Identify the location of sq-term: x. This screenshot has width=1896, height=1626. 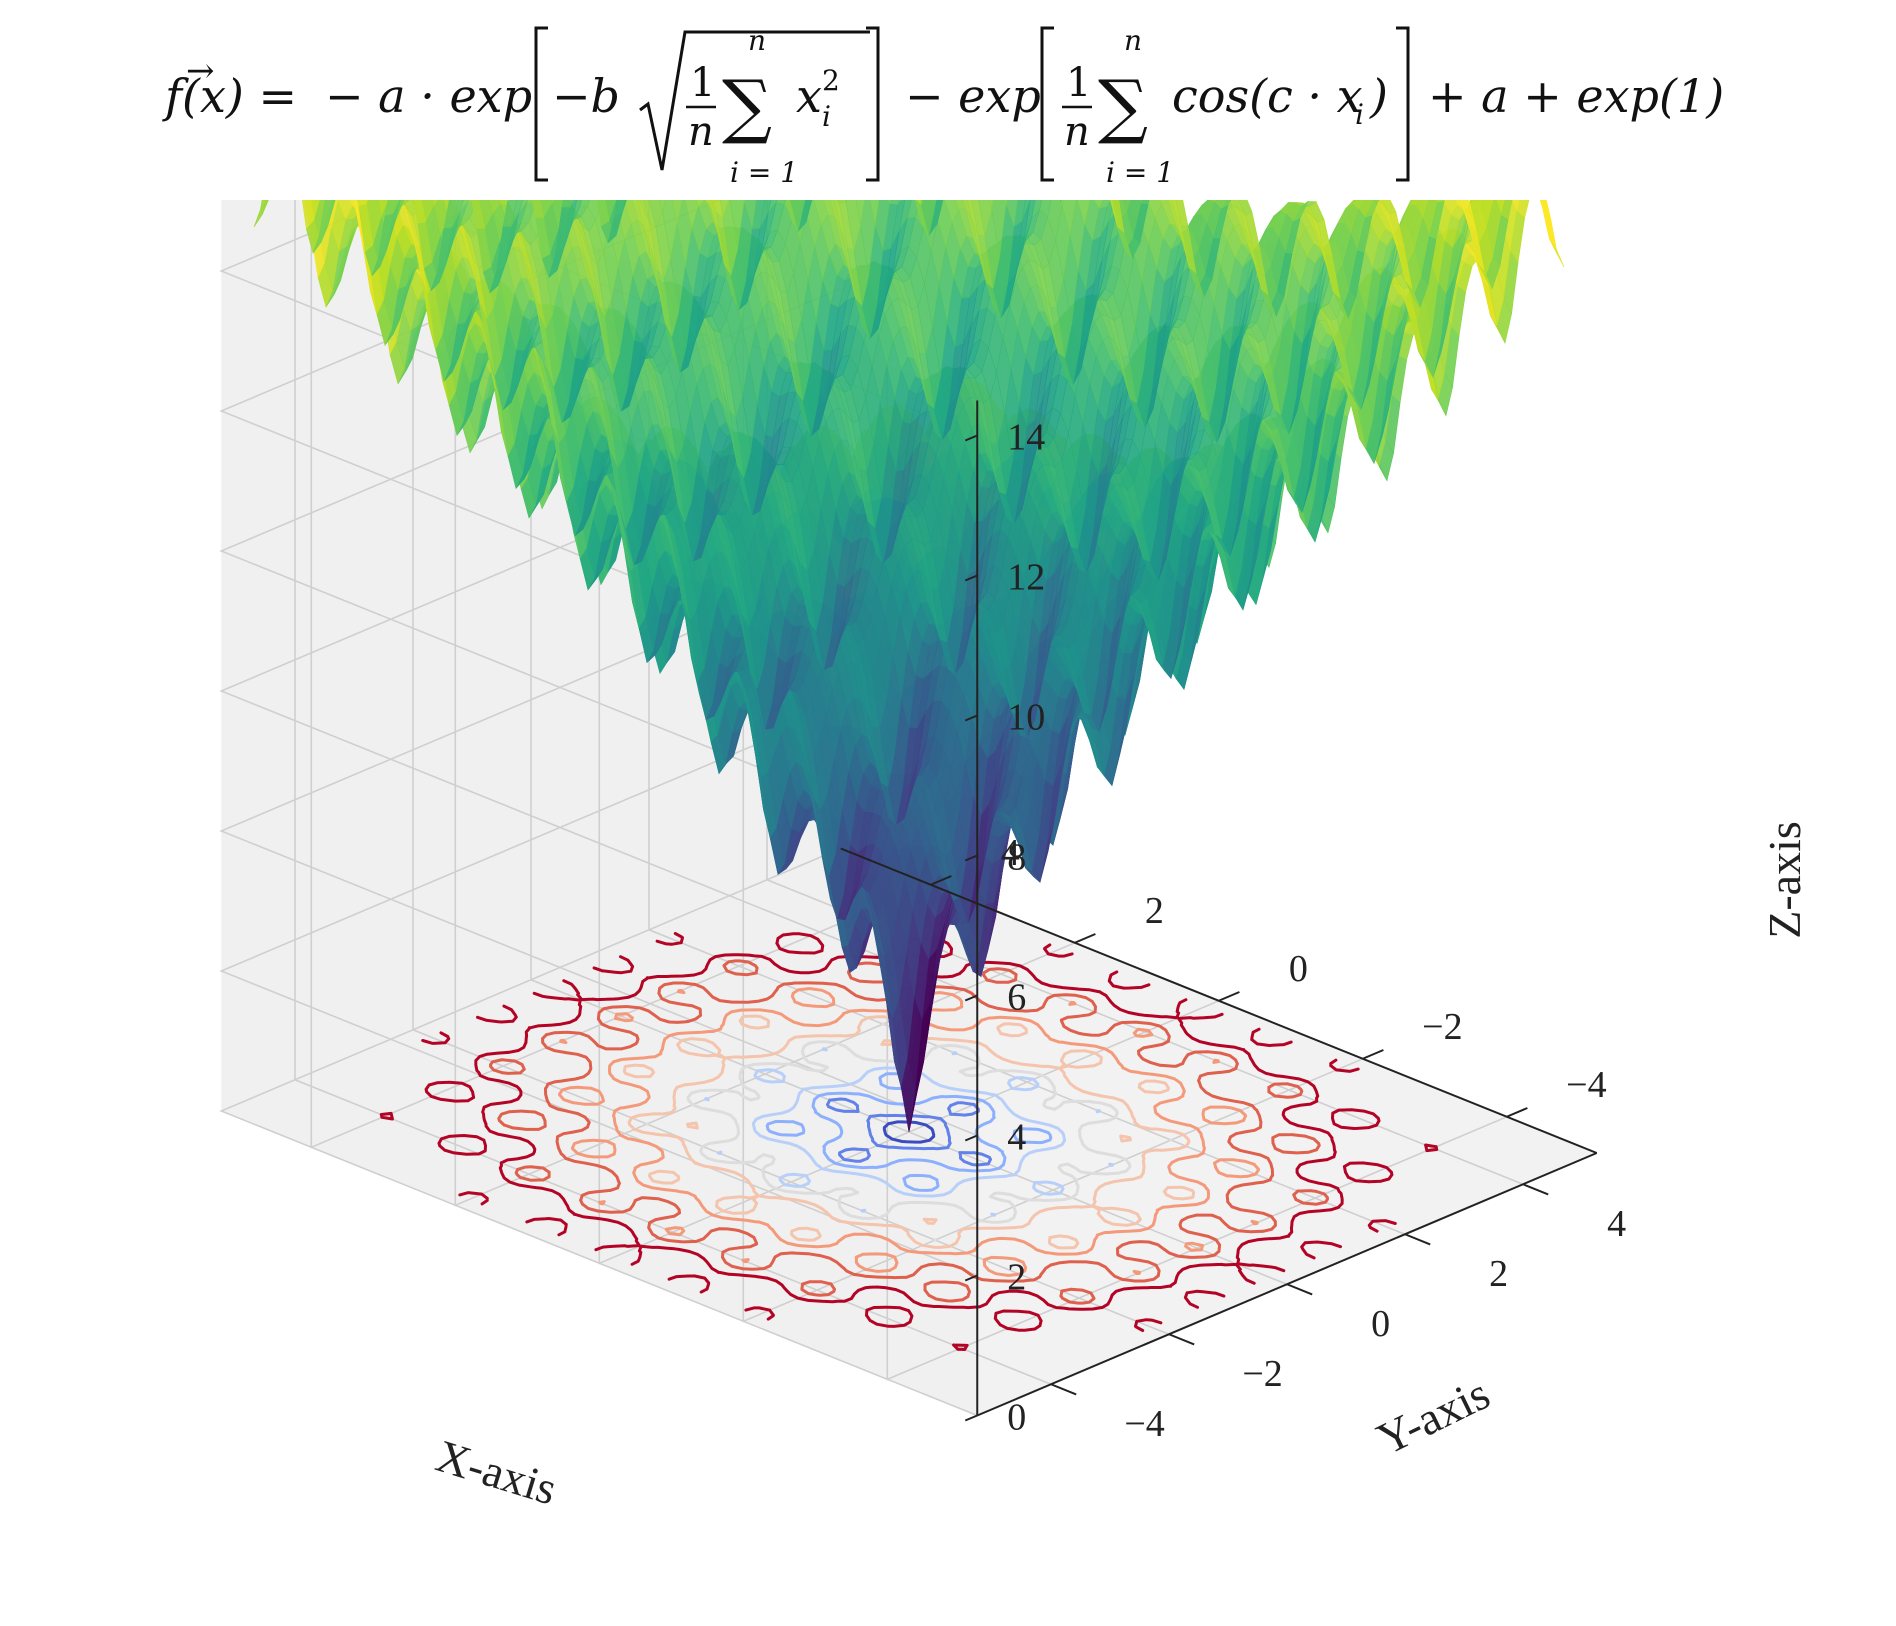
(809, 96).